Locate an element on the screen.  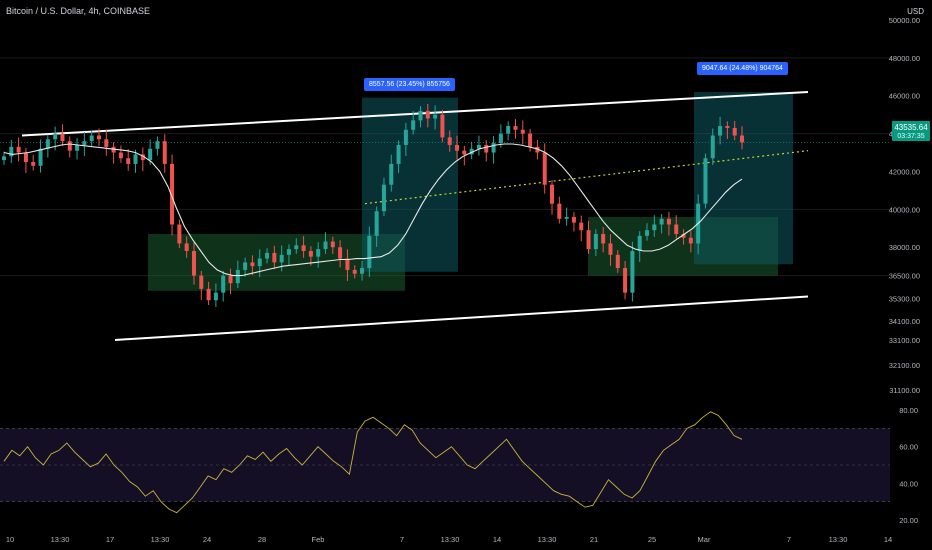
x-tick-label: 17 is located at coordinates (110, 539).